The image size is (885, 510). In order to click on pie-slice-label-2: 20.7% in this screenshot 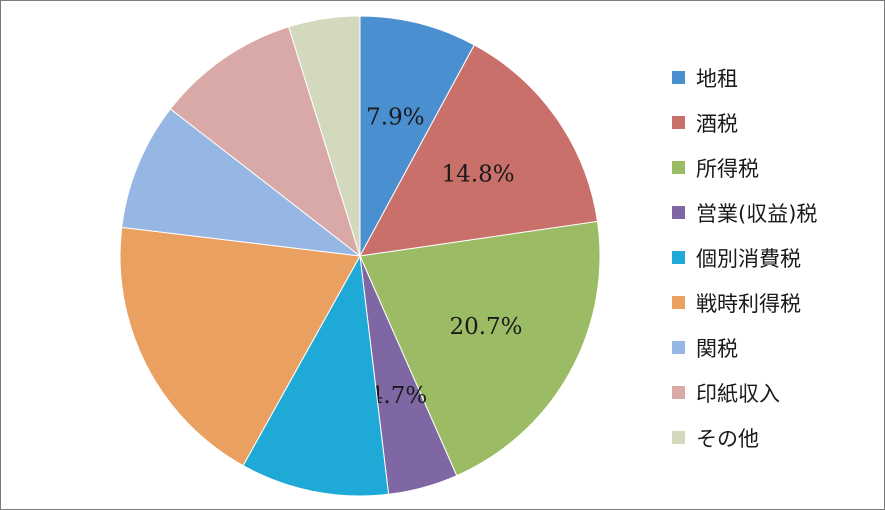, I will do `click(485, 327)`.